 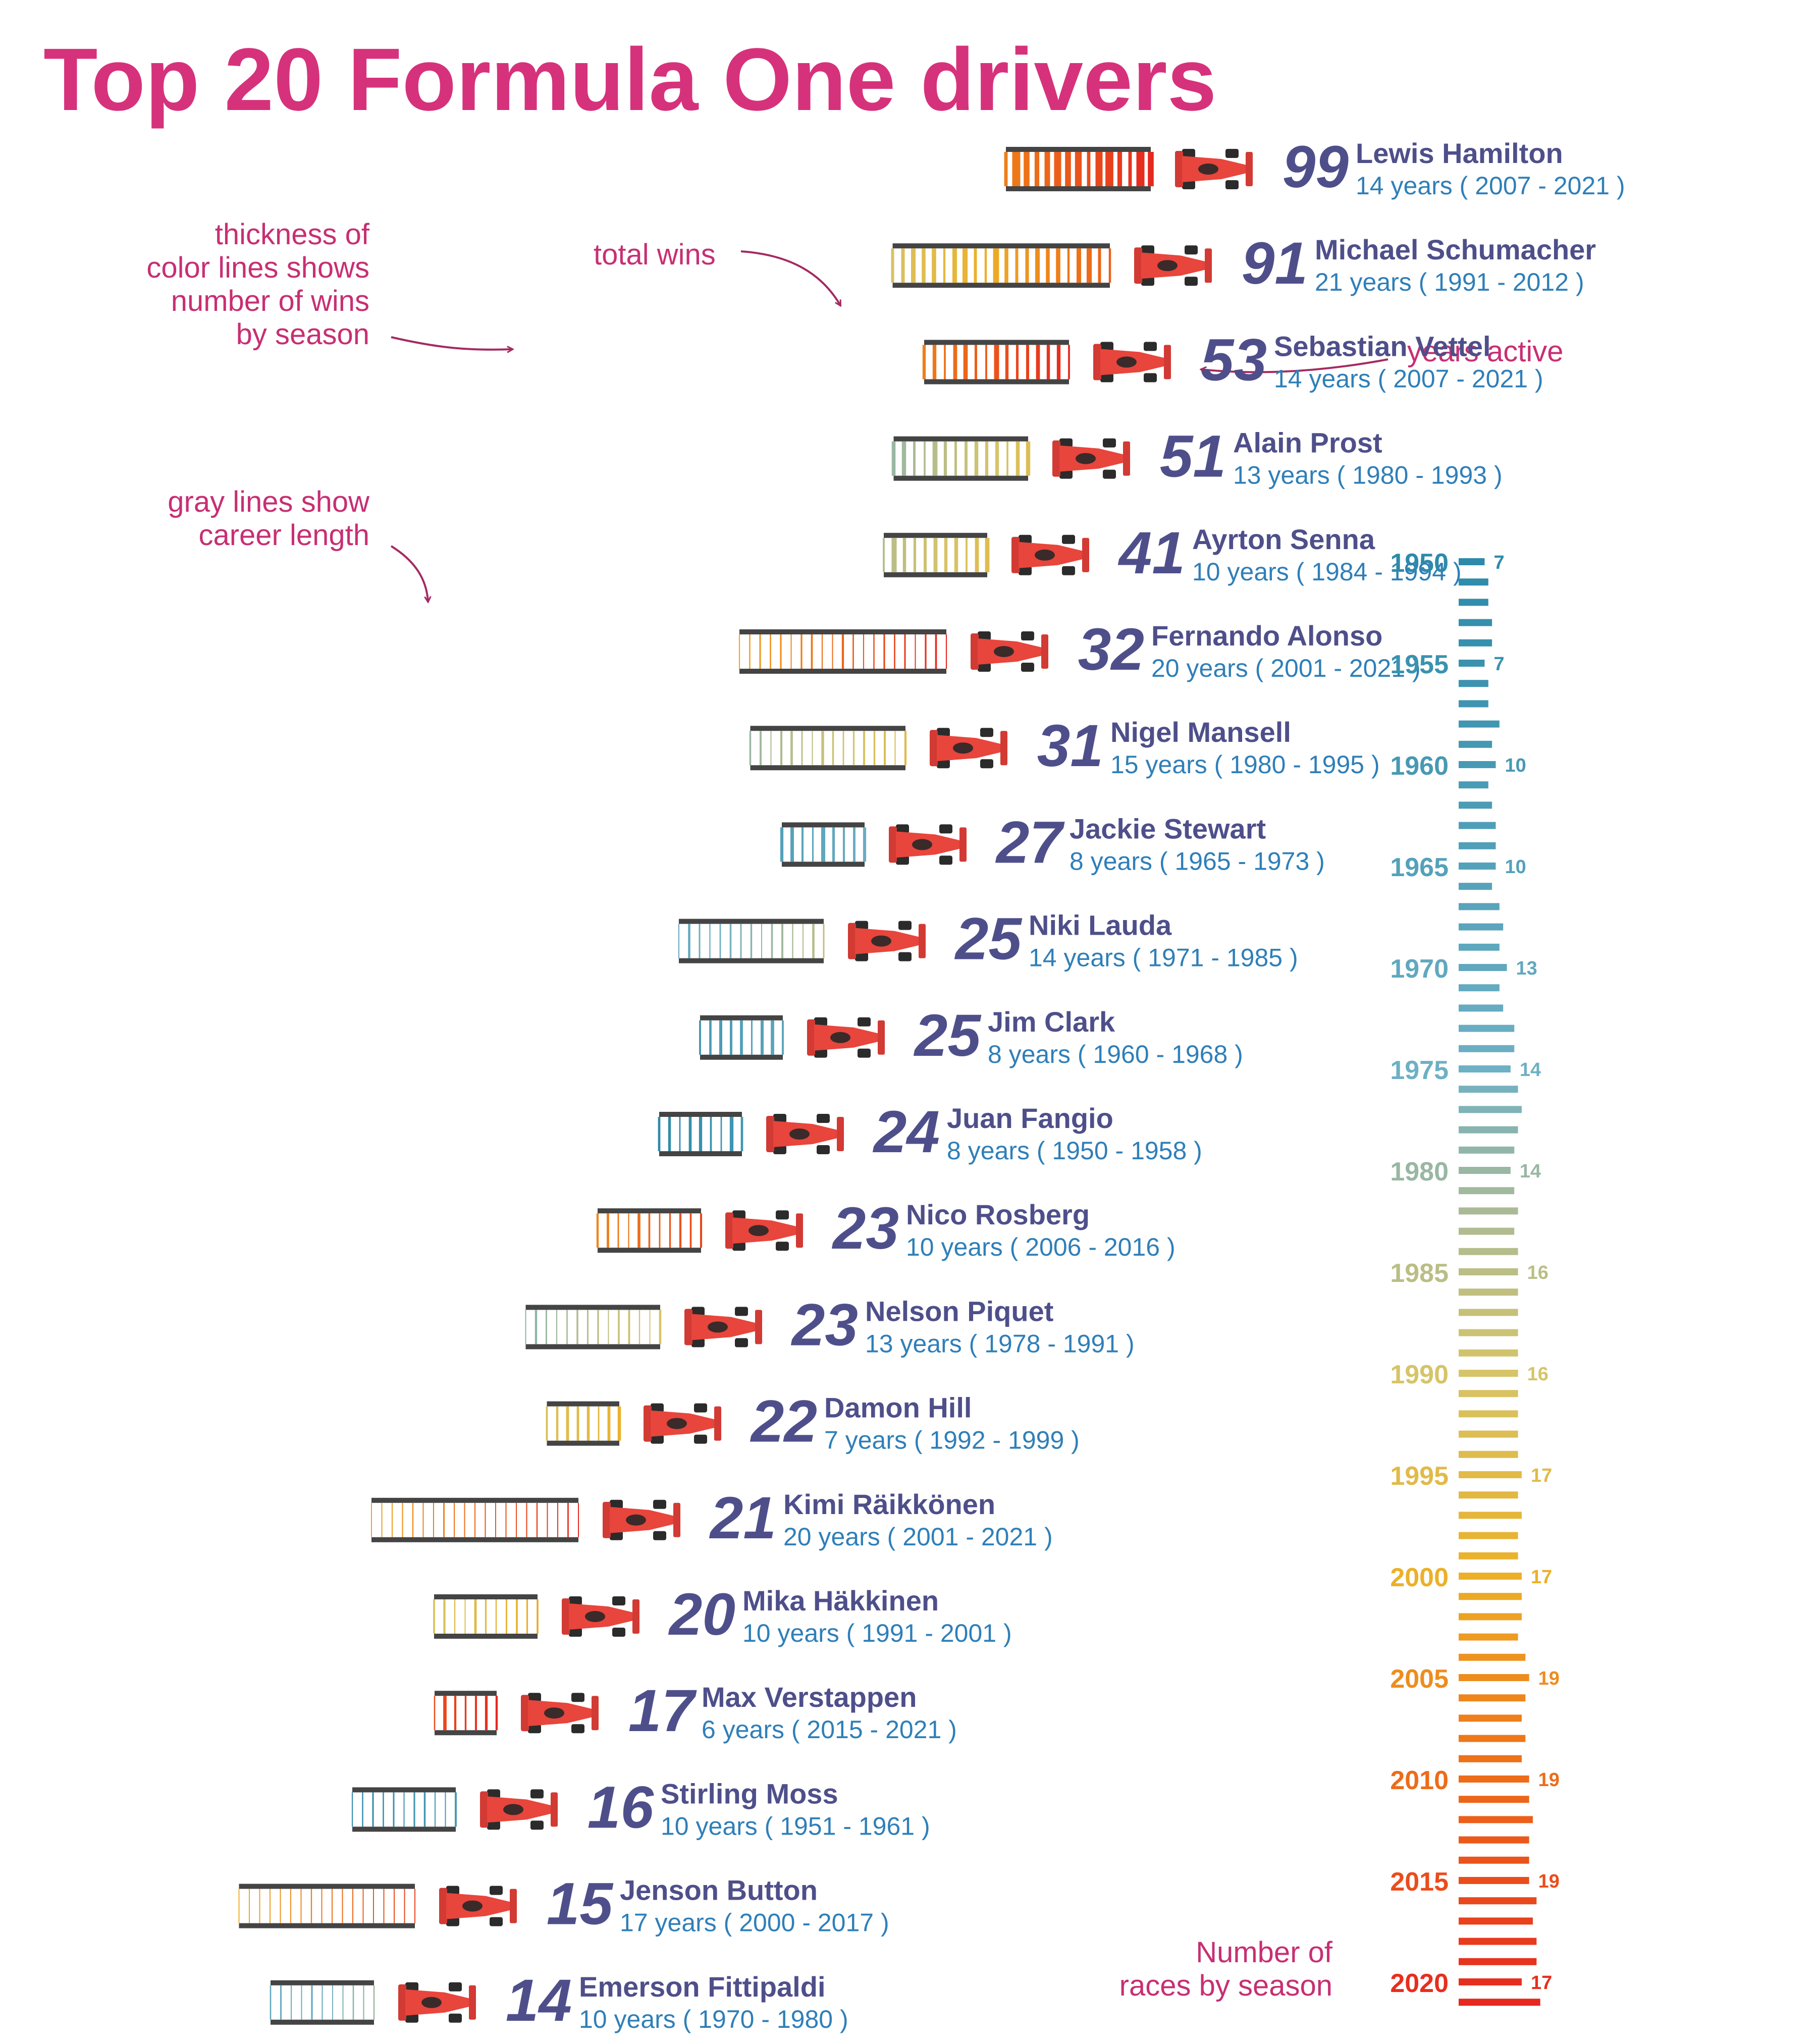 I want to click on years-active-text: 6 years ( 2015 - 2021 ), so click(x=829, y=1729).